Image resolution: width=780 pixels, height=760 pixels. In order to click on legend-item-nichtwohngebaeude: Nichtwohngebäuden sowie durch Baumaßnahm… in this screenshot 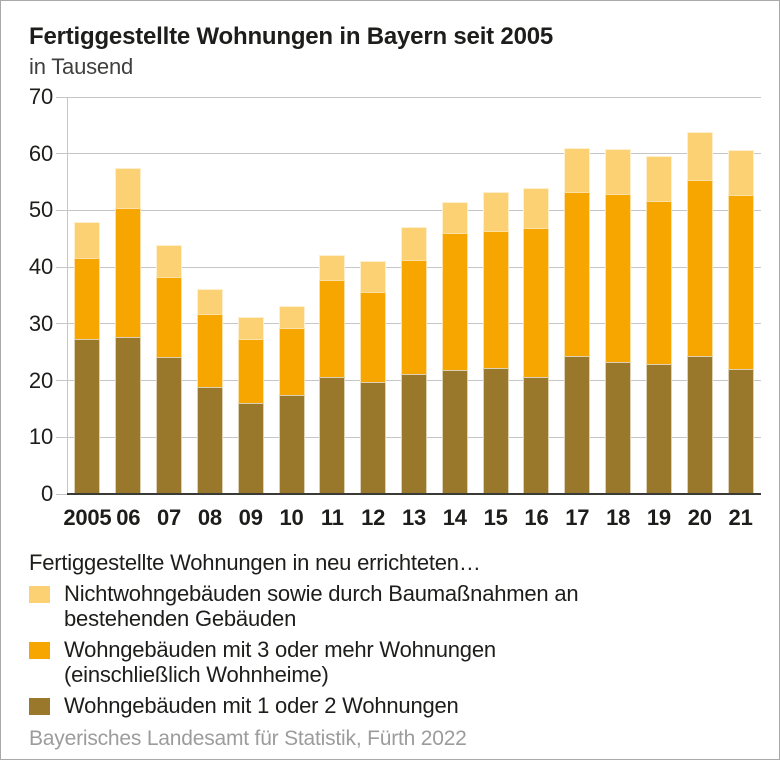, I will do `click(394, 606)`.